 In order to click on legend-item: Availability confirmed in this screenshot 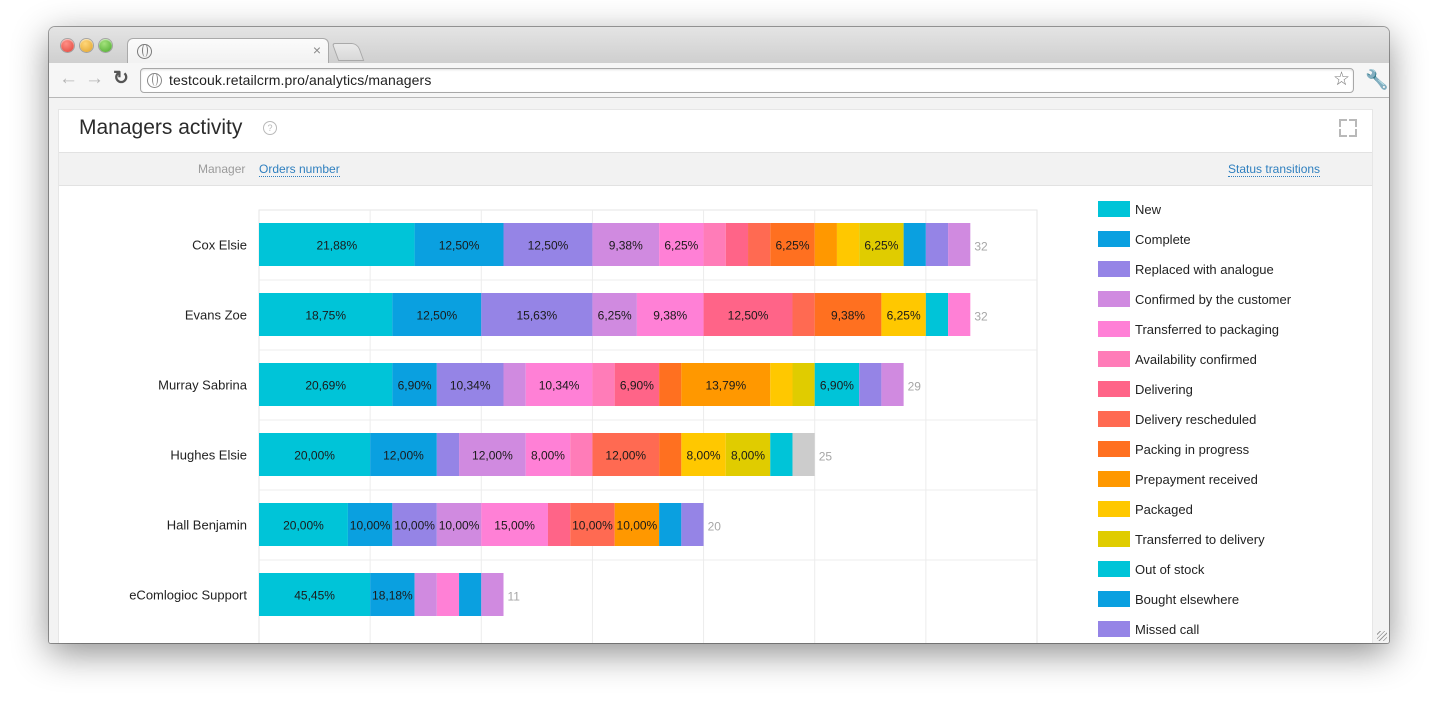, I will do `click(1218, 360)`.